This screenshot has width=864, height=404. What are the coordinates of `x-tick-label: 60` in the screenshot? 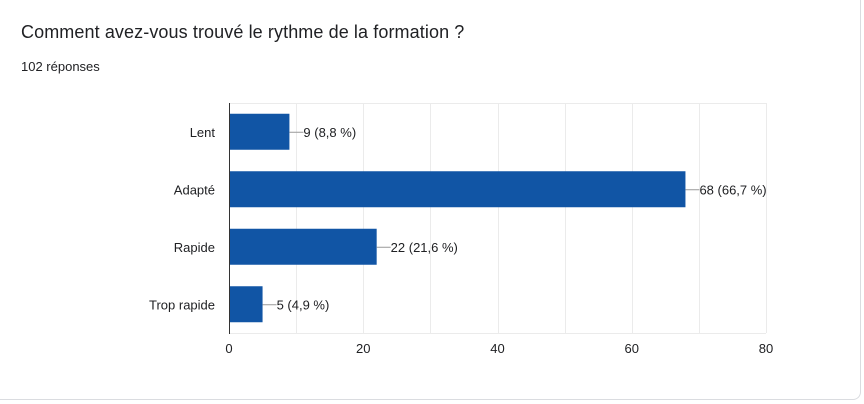 It's located at (632, 348).